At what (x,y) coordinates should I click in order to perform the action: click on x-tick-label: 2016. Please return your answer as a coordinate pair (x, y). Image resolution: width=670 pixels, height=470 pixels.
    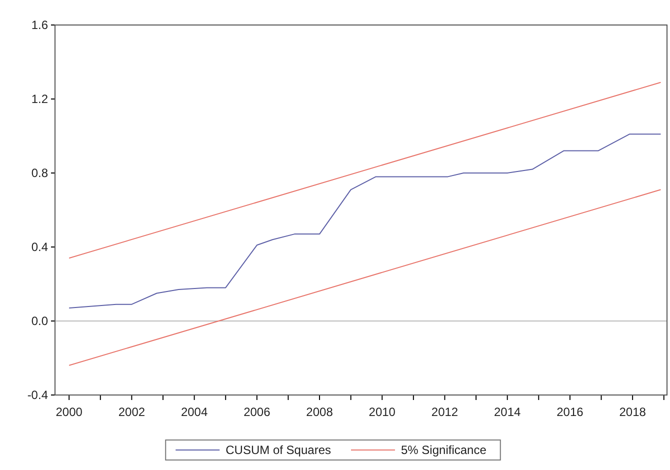
    Looking at the image, I should click on (570, 412).